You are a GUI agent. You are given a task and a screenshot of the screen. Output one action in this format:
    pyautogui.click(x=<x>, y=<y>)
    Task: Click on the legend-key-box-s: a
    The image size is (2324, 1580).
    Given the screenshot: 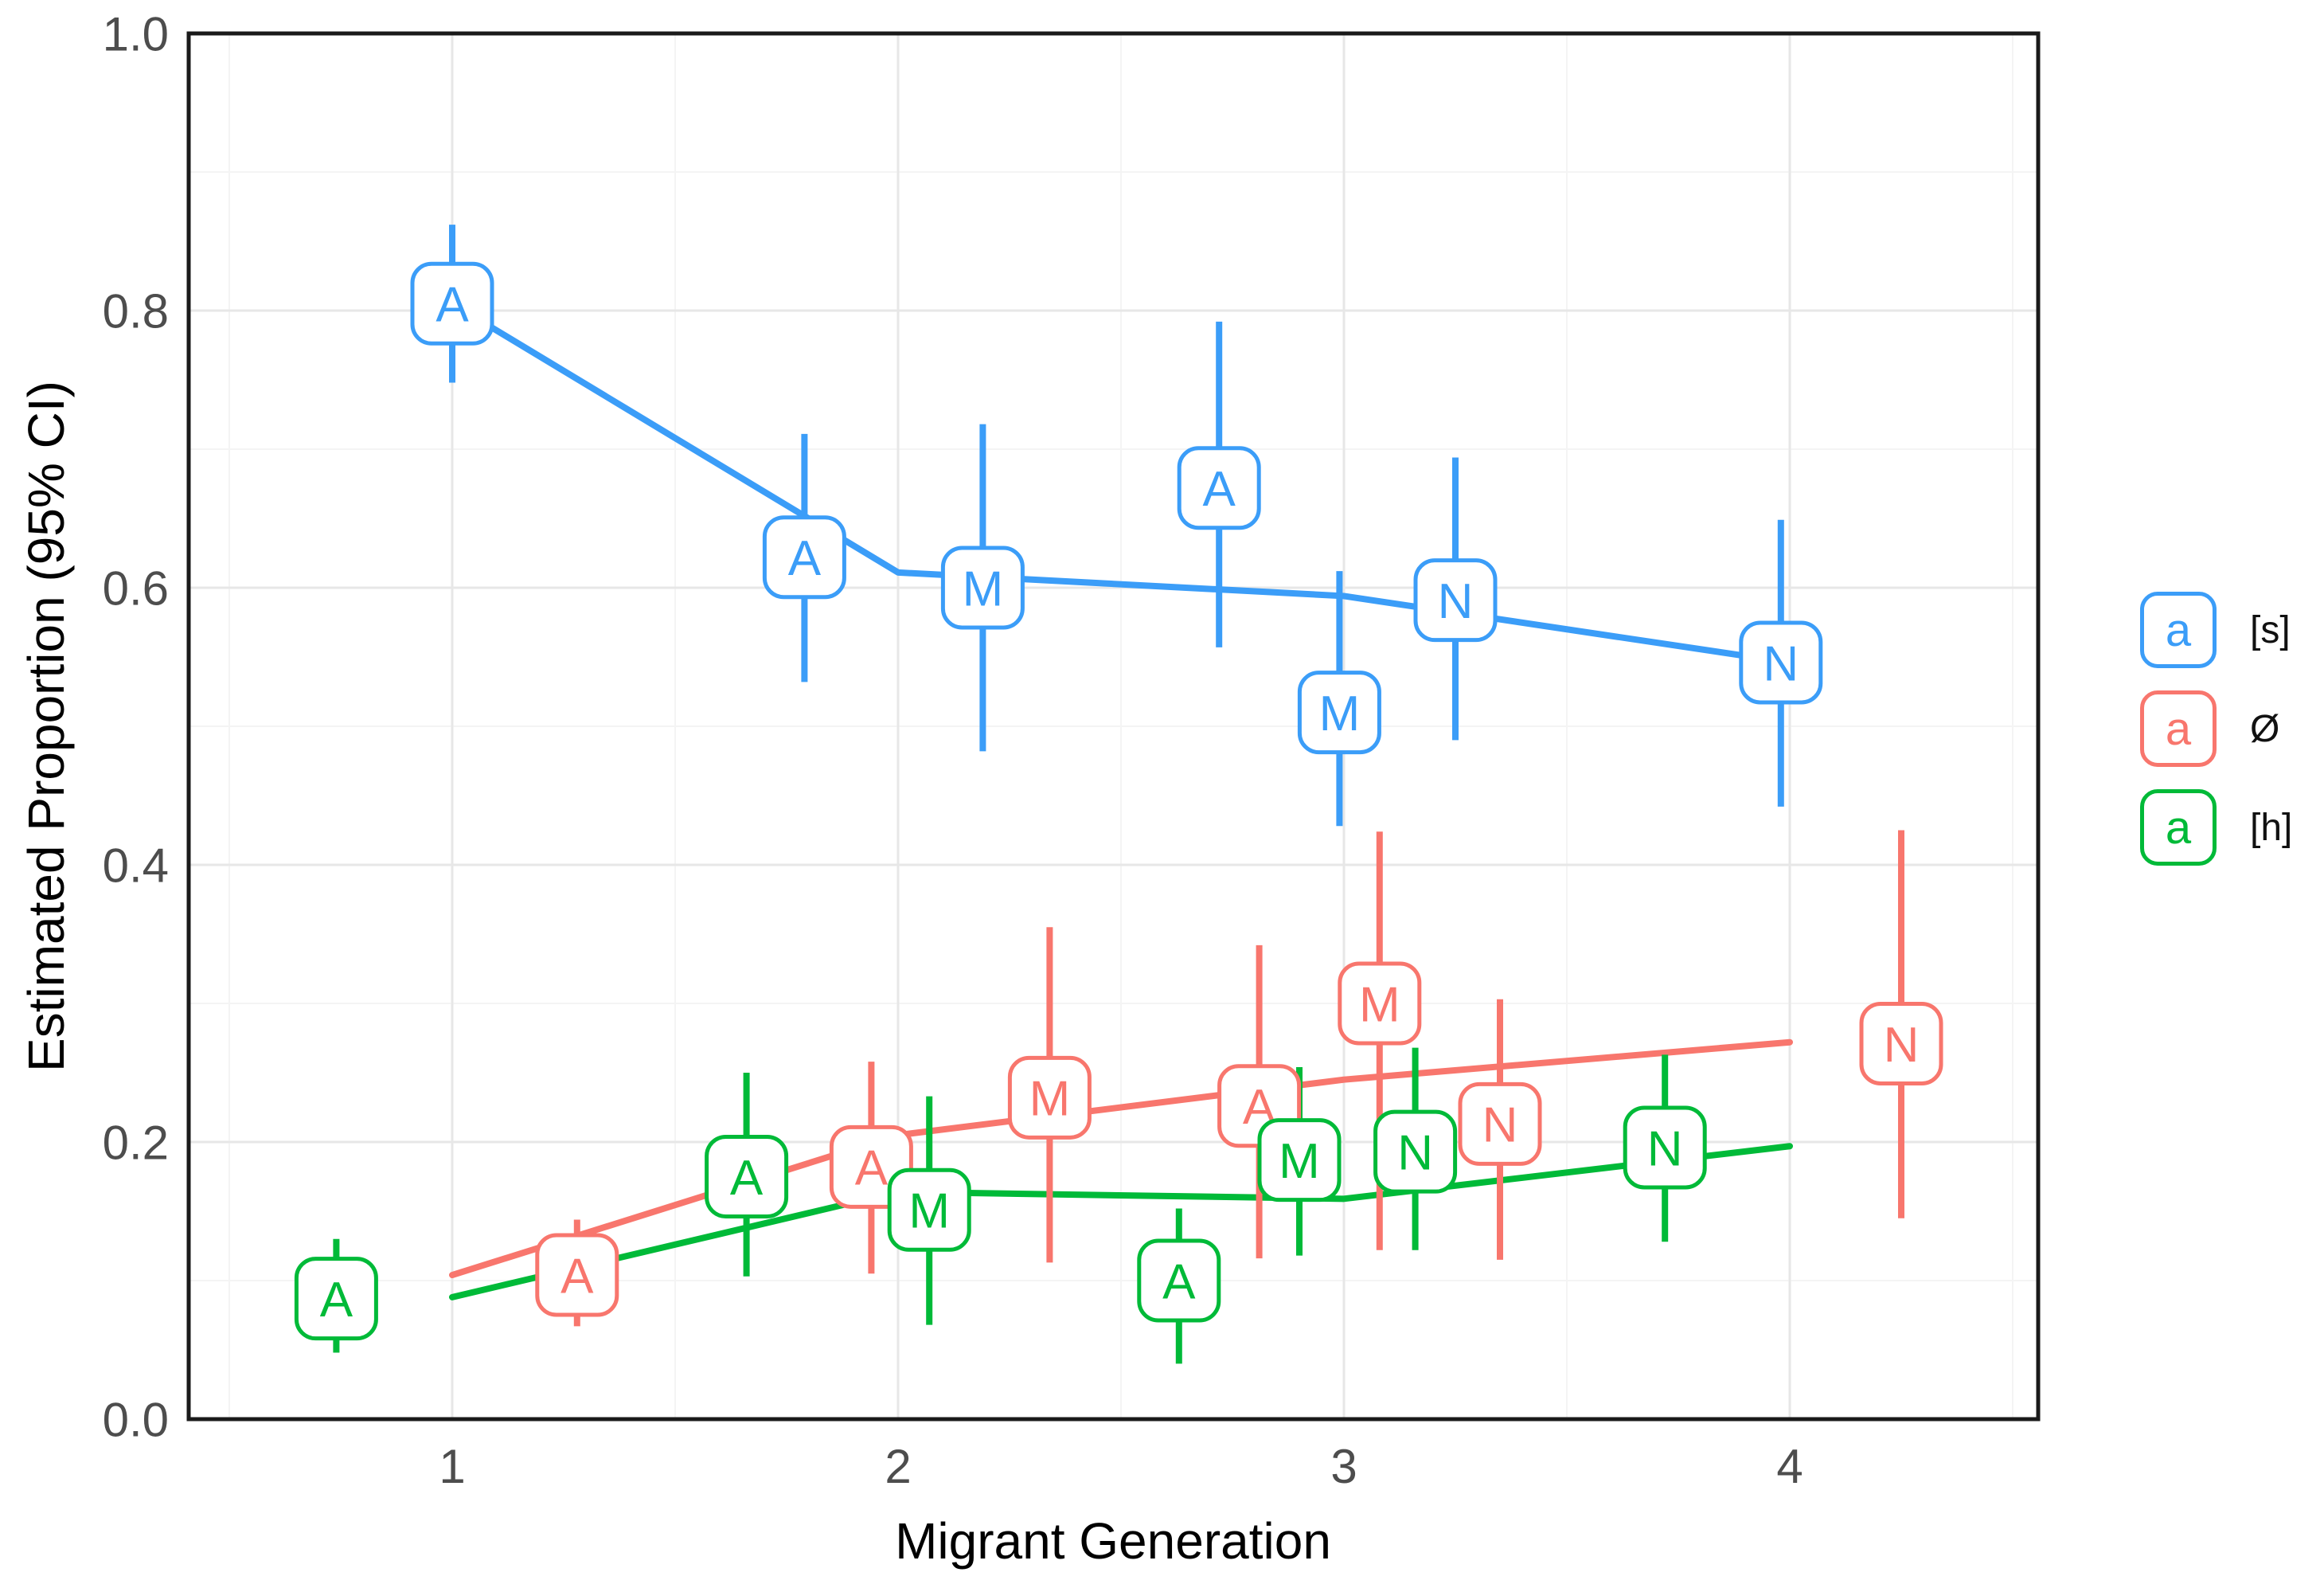 What is the action you would take?
    pyautogui.click(x=2179, y=630)
    